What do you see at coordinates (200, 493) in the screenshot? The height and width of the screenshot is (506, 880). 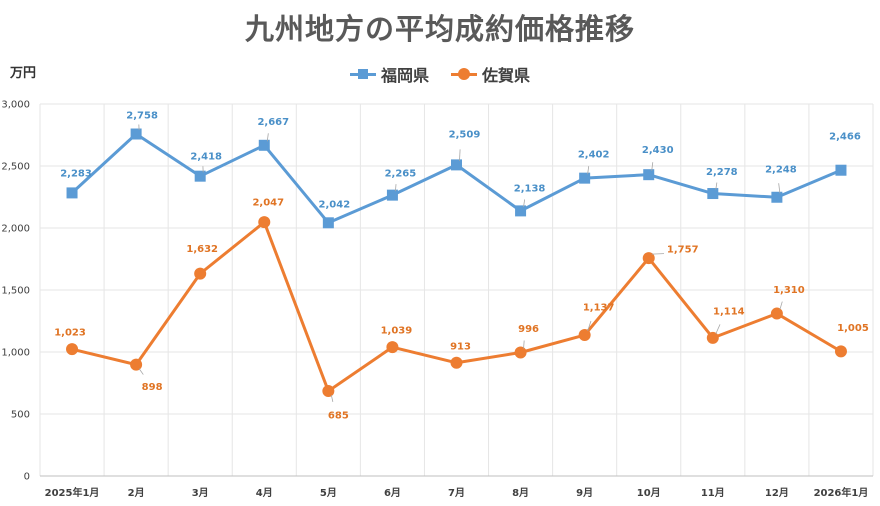 I see `x-tick-label: 3月` at bounding box center [200, 493].